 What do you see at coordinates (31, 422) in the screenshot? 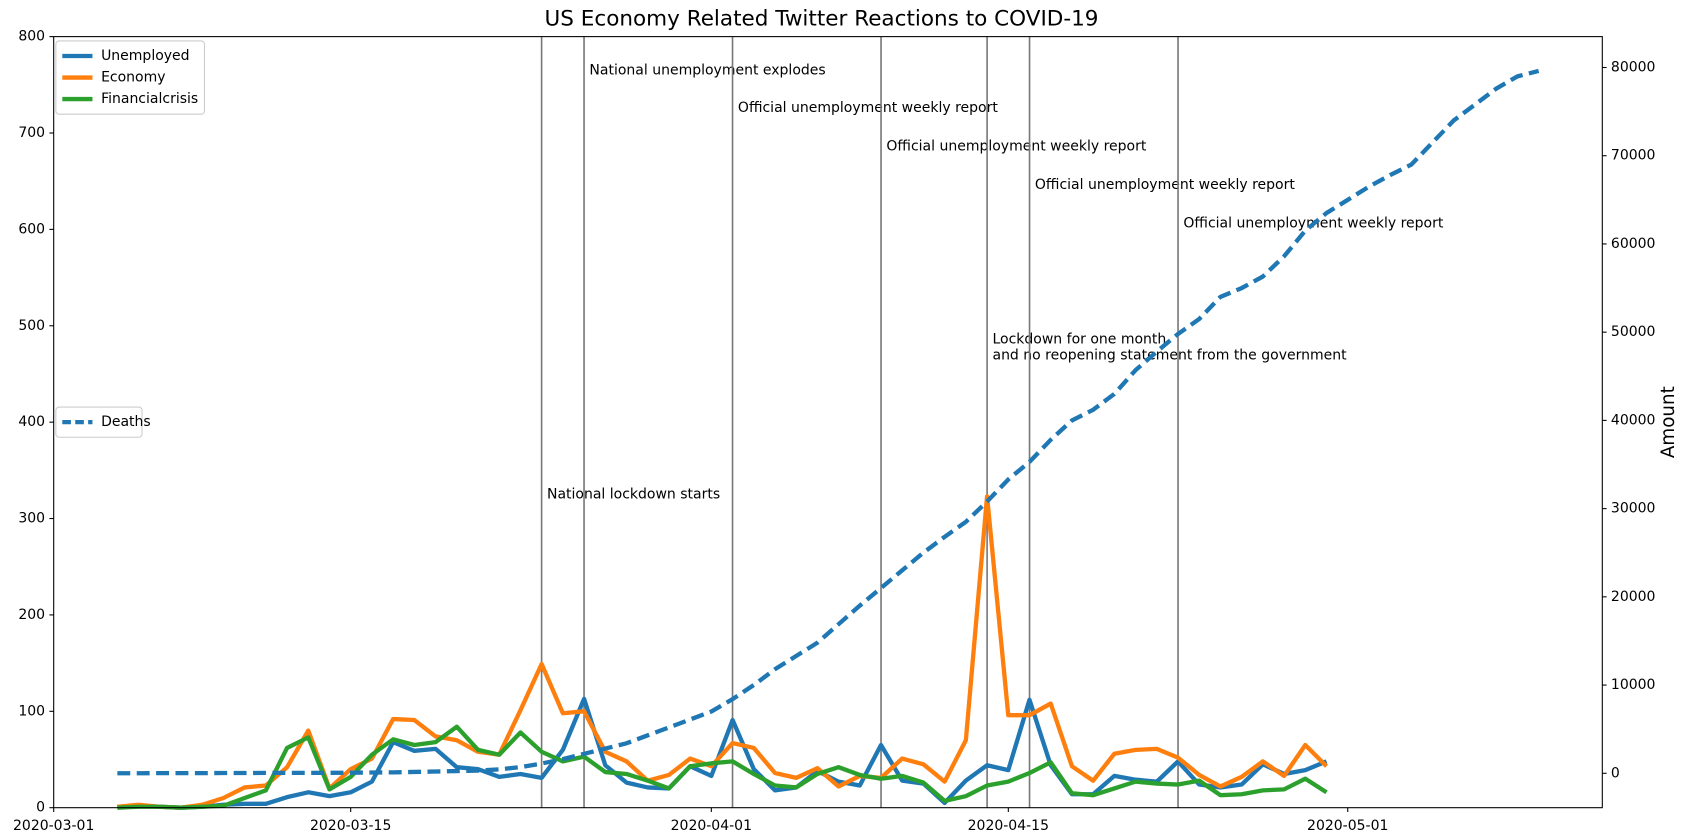
I see `y-tick-label: 400` at bounding box center [31, 422].